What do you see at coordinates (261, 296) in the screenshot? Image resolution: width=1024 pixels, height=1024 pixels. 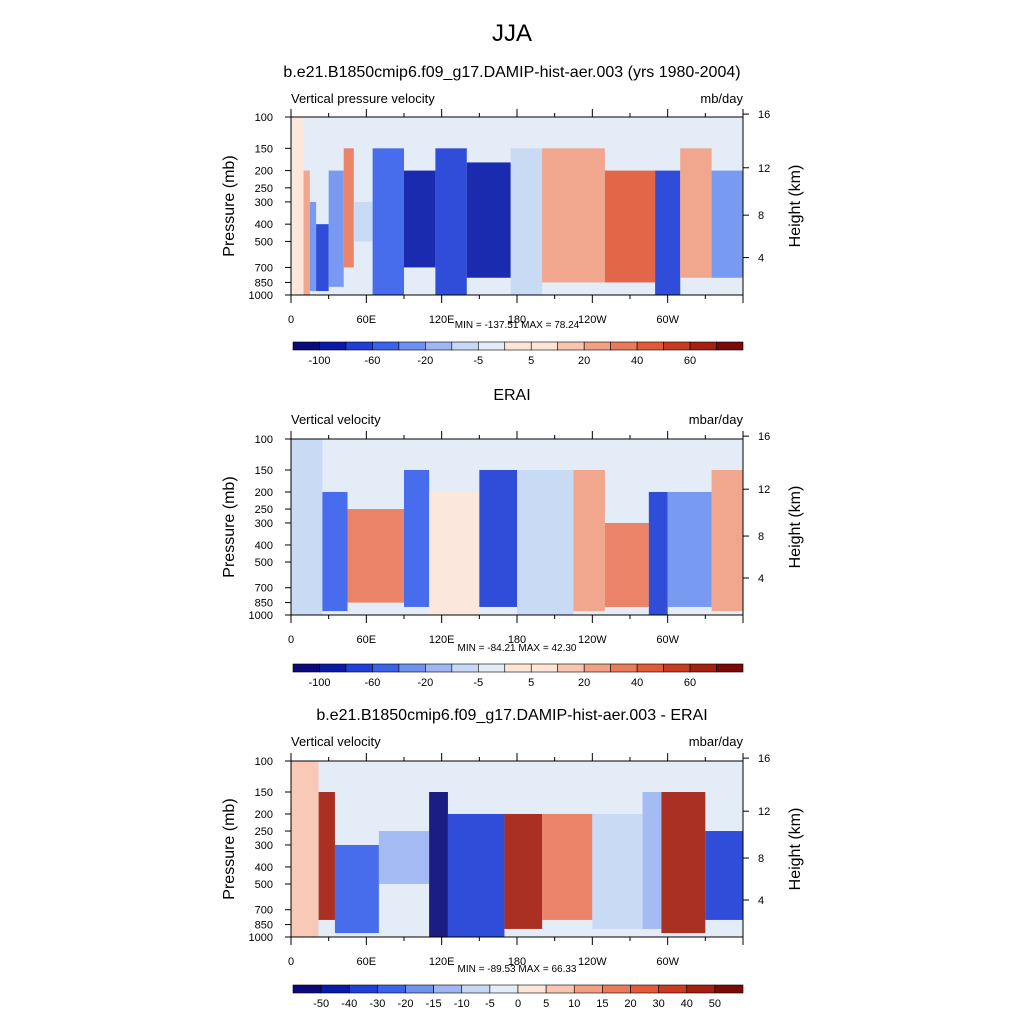 I see `pressure-tick-label: 1000` at bounding box center [261, 296].